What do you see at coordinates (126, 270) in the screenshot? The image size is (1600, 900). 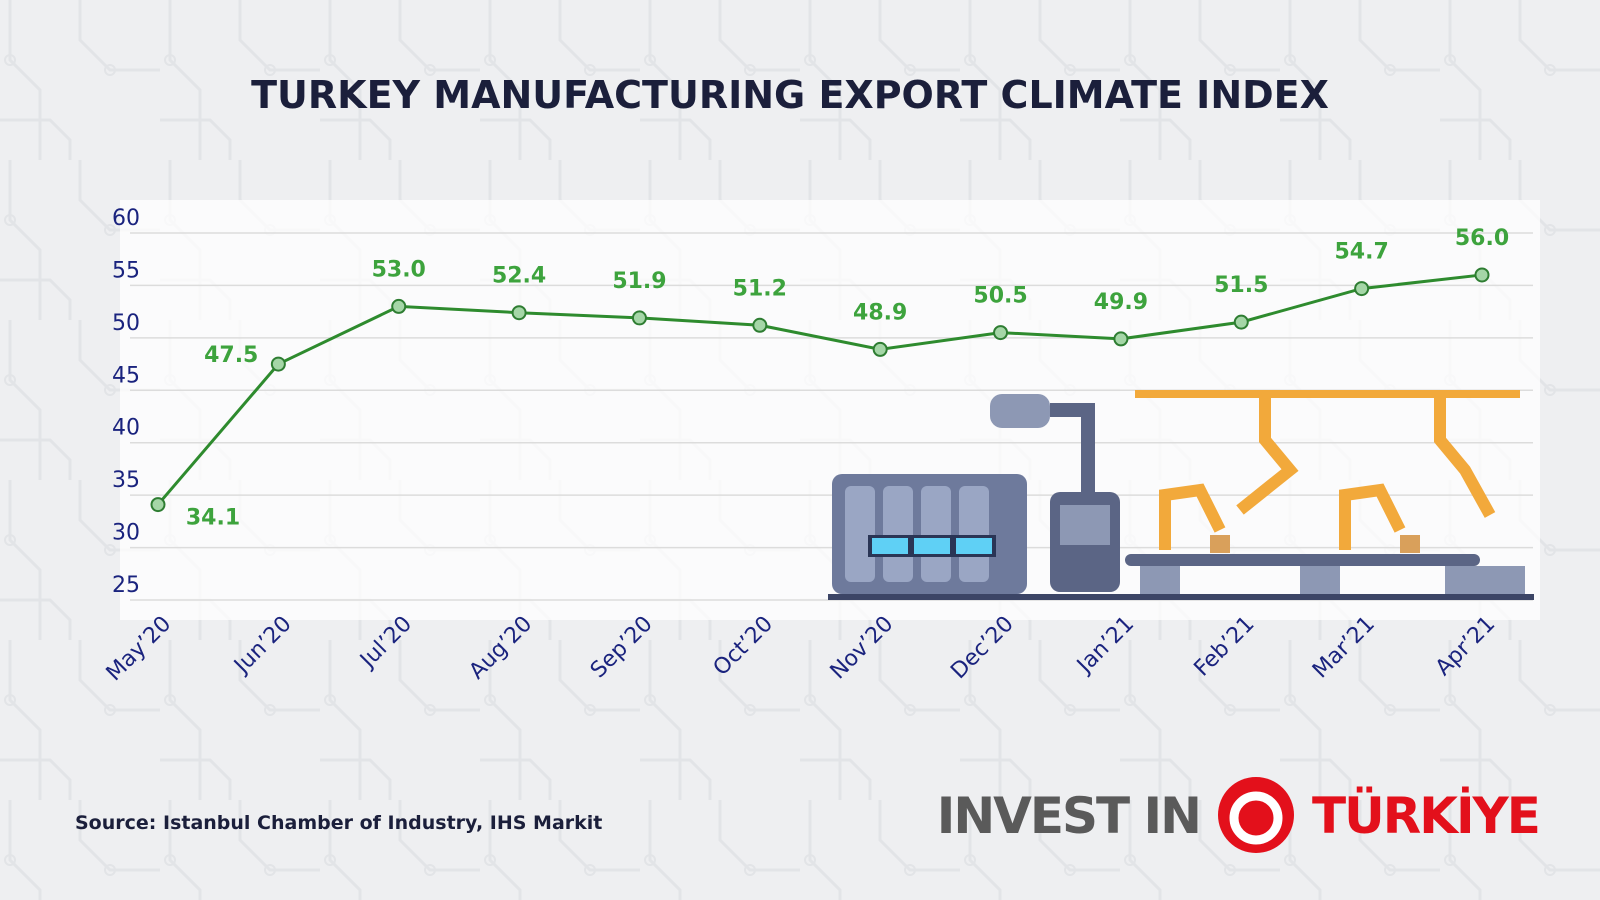 I see `y-tick-label: 55` at bounding box center [126, 270].